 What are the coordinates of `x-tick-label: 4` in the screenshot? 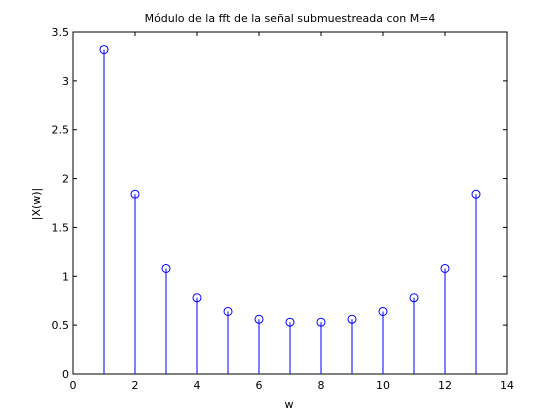 It's located at (197, 385).